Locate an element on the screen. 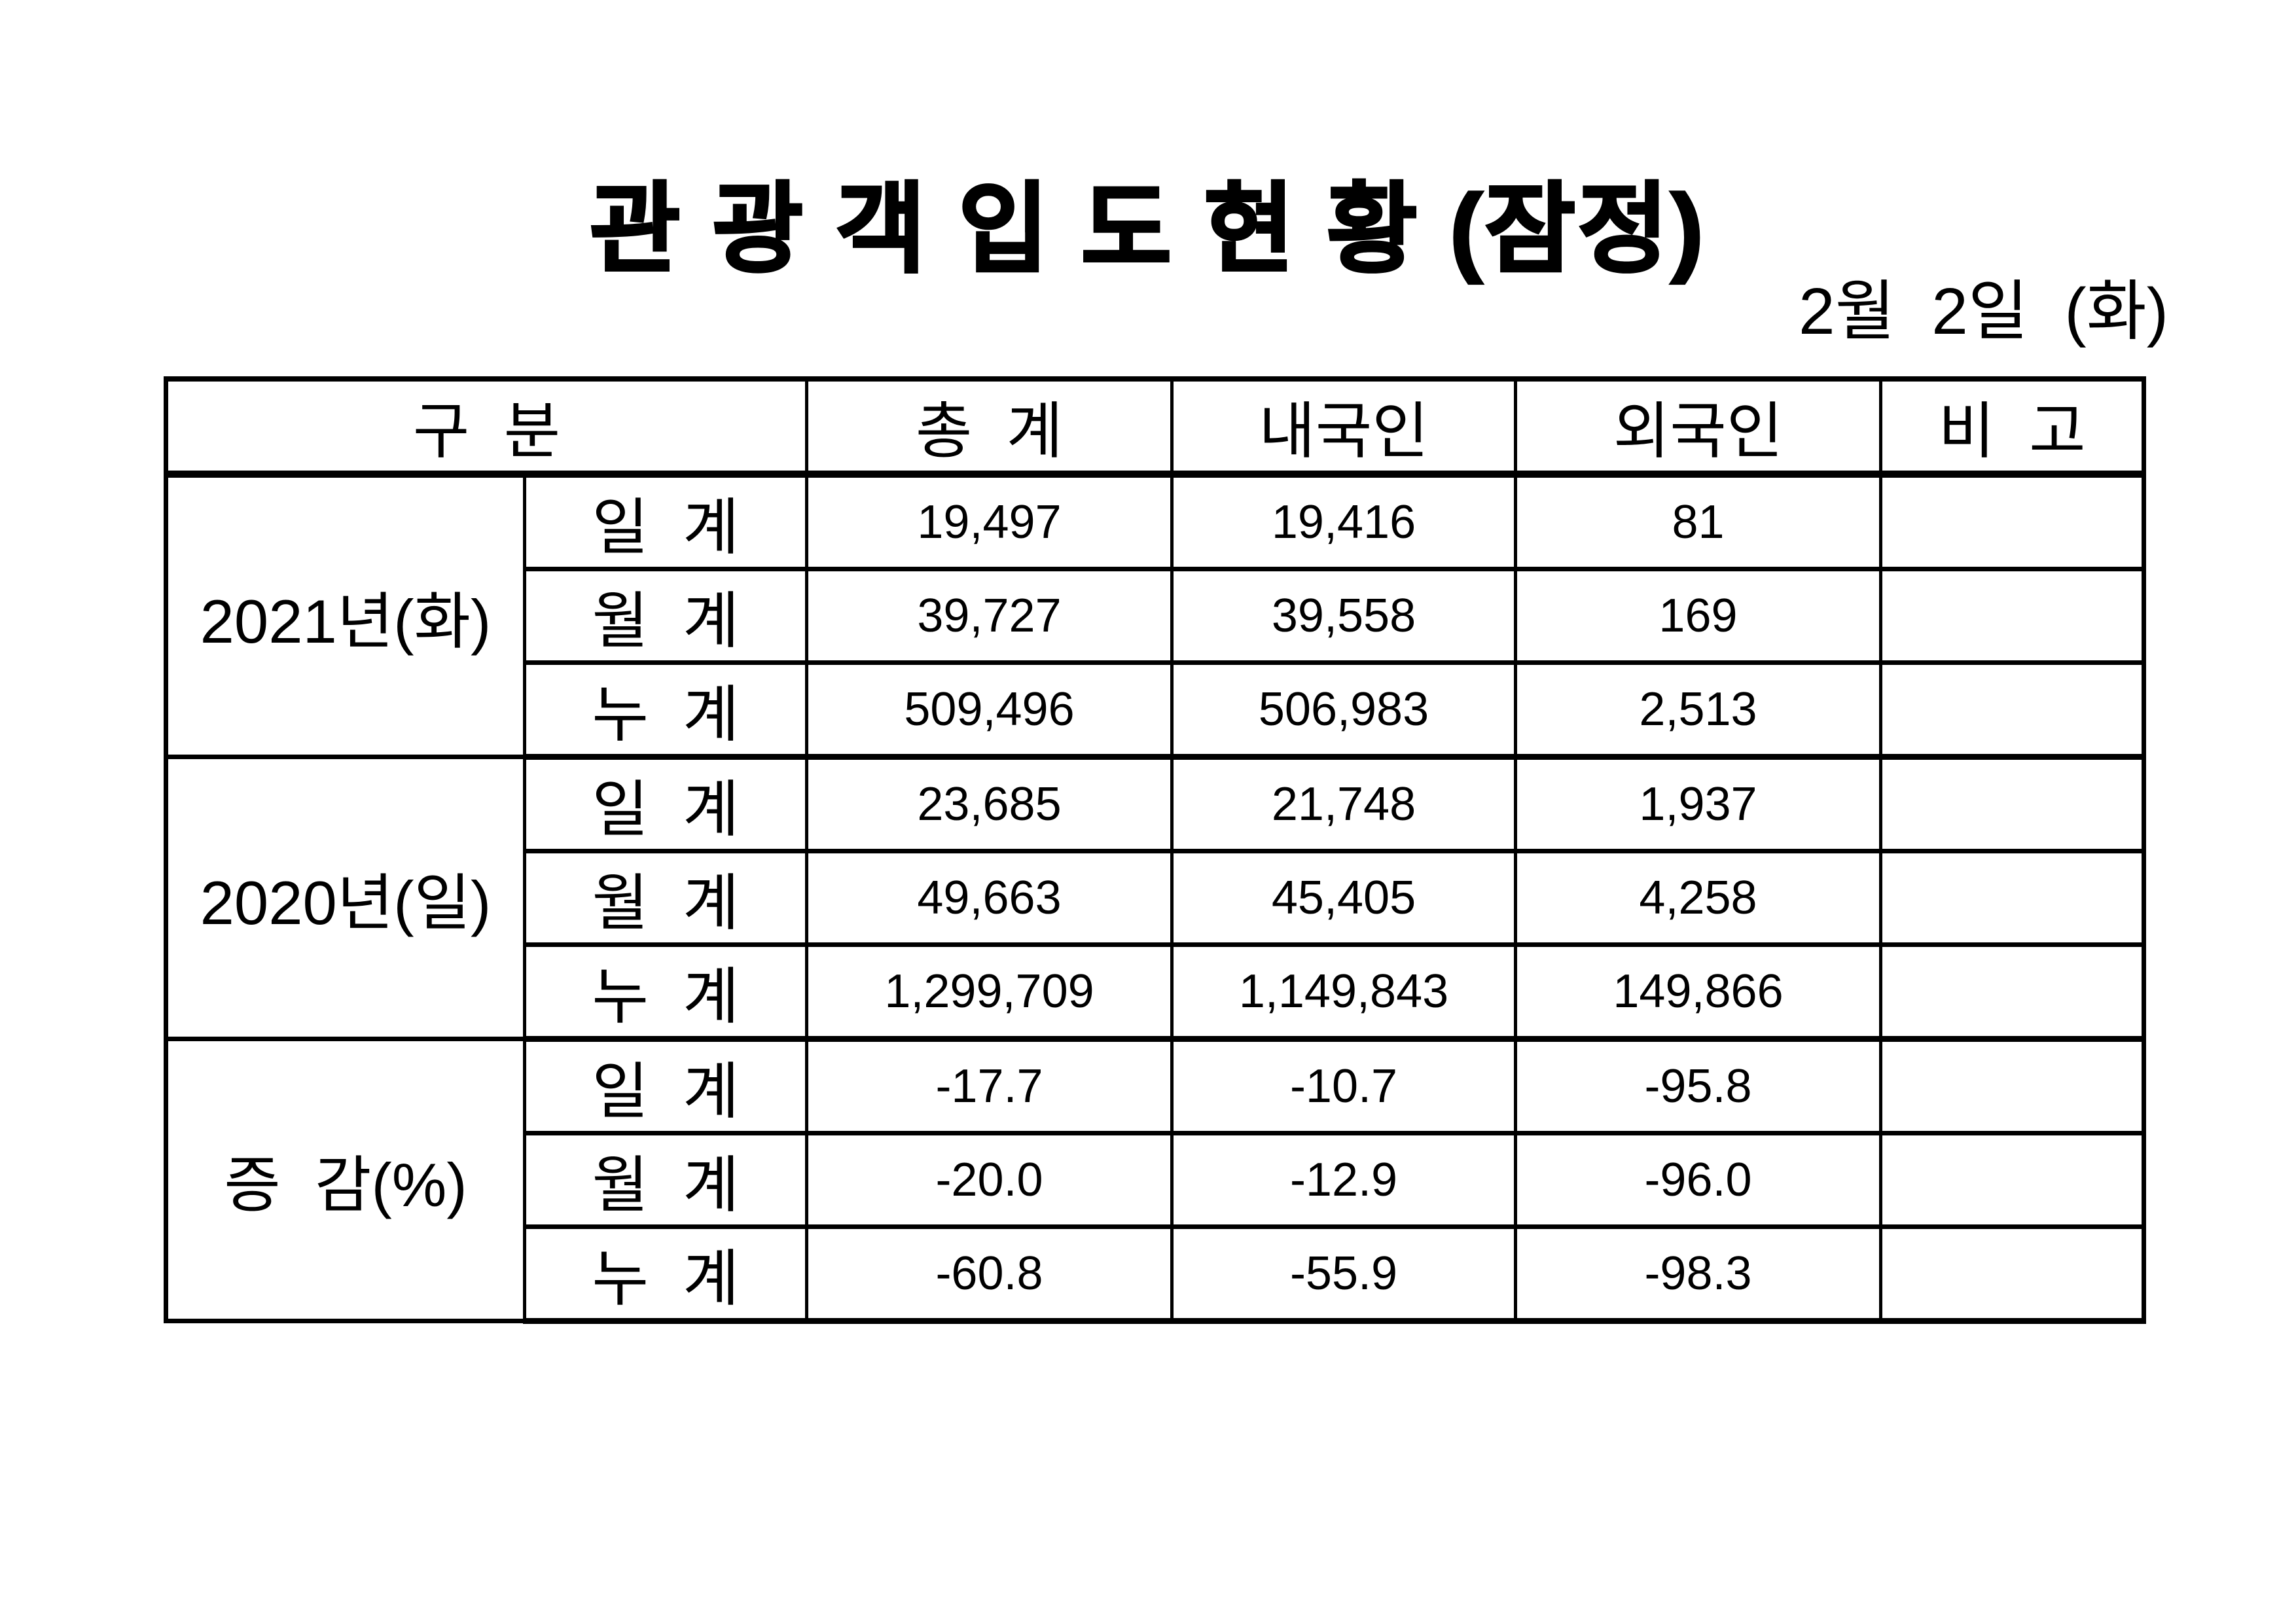 The image size is (2296, 1623). value-foreign: -95.8 is located at coordinates (1698, 1086).